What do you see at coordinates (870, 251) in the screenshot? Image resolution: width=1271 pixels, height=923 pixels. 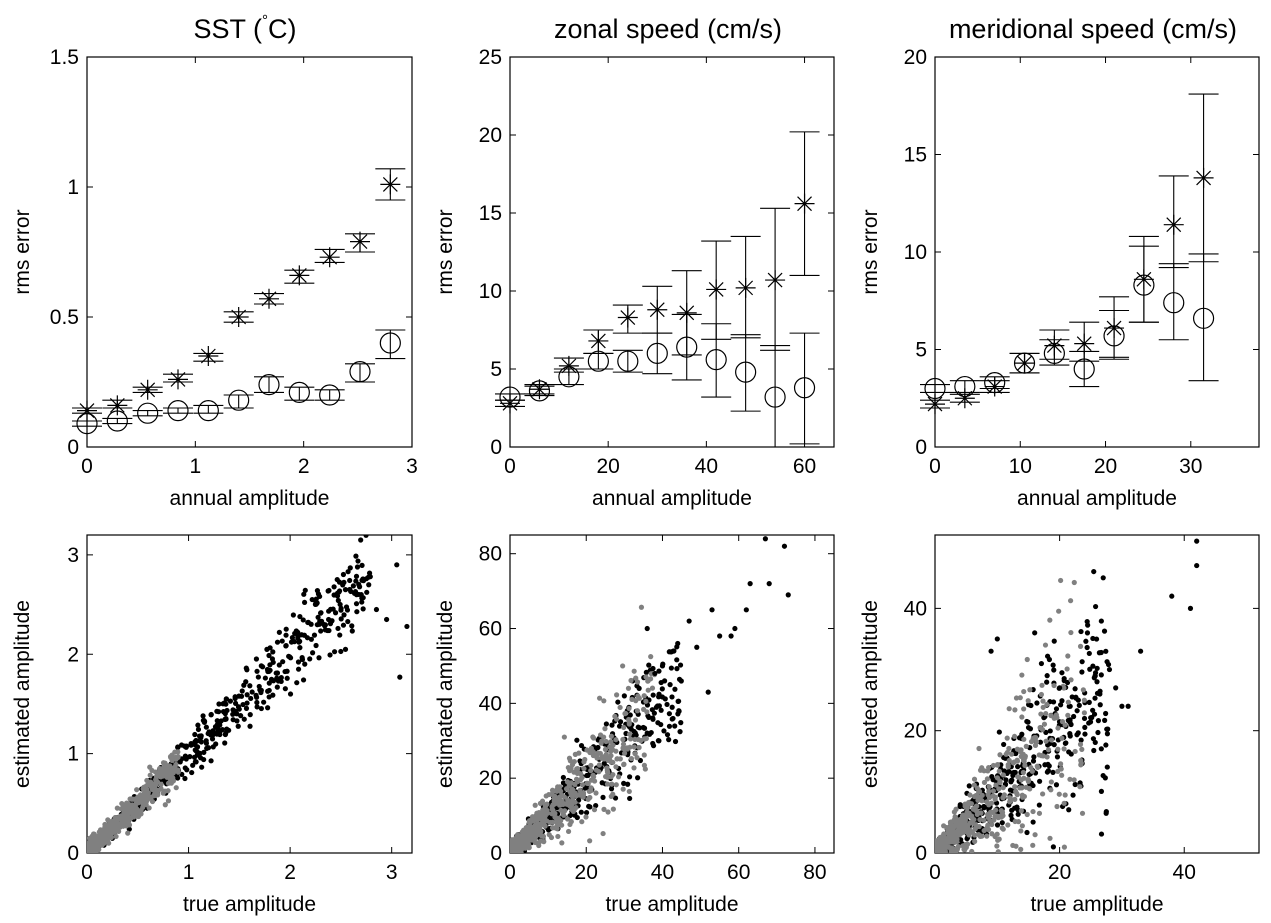 I see `y-axis-label: rms error` at bounding box center [870, 251].